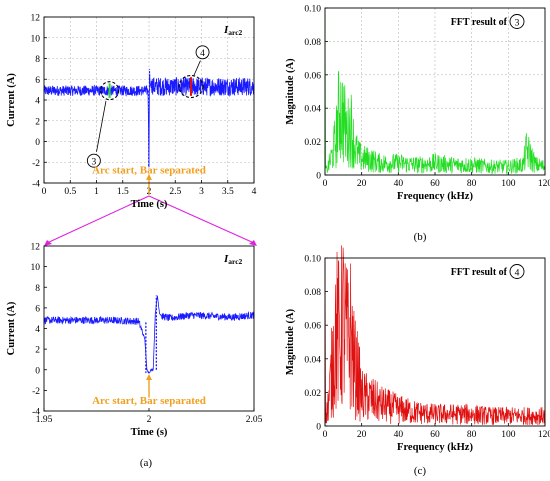 Image resolution: width=550 pixels, height=481 pixels. I want to click on marker-3-text: 3, so click(94, 162).